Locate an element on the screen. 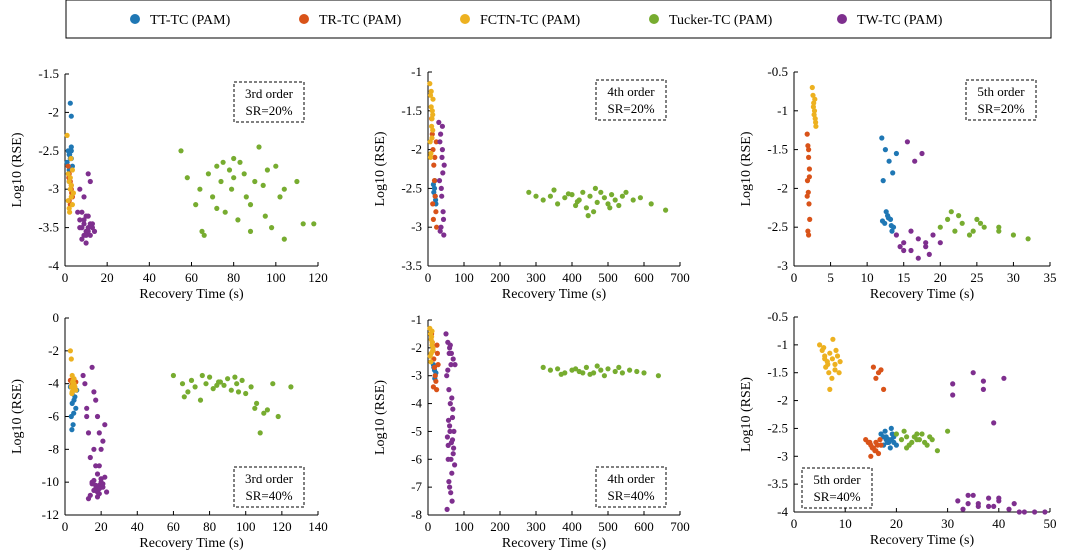 This screenshot has height=560, width=1065. annotation-text: SR=40% is located at coordinates (836, 496).